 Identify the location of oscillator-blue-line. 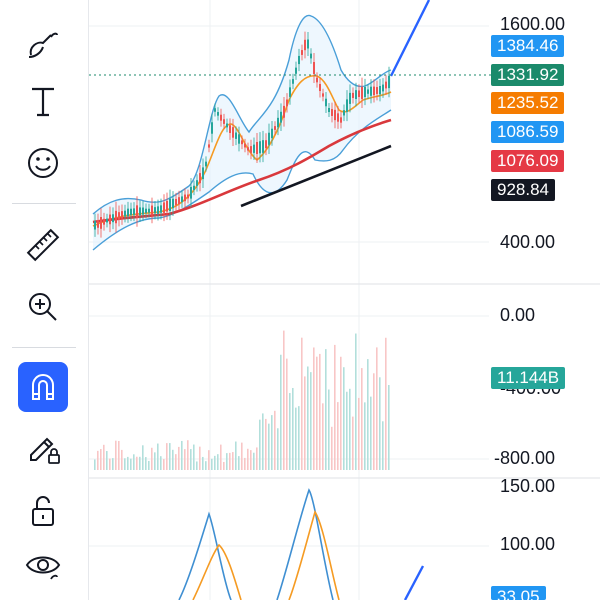
(256, 544).